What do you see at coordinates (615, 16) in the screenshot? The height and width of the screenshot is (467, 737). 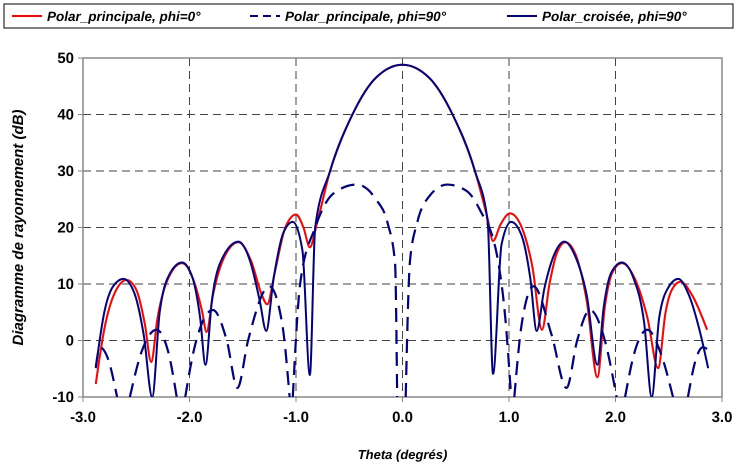 I see `legend-label: Polar_croisée, phi=90°` at bounding box center [615, 16].